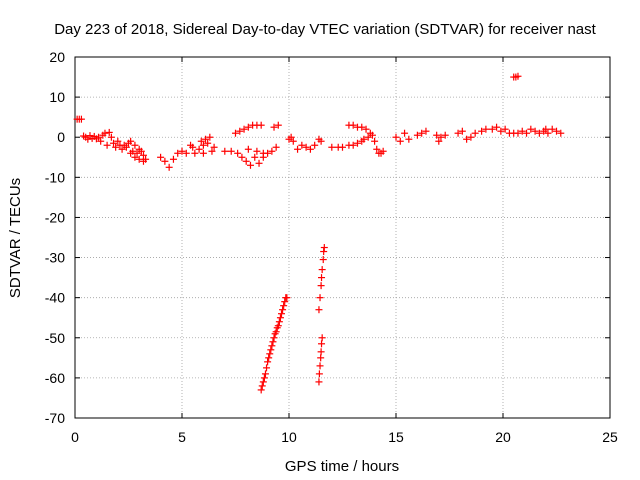 The image size is (640, 480). Describe the element at coordinates (55, 258) in the screenshot. I see `y-tick-label: -30` at that location.